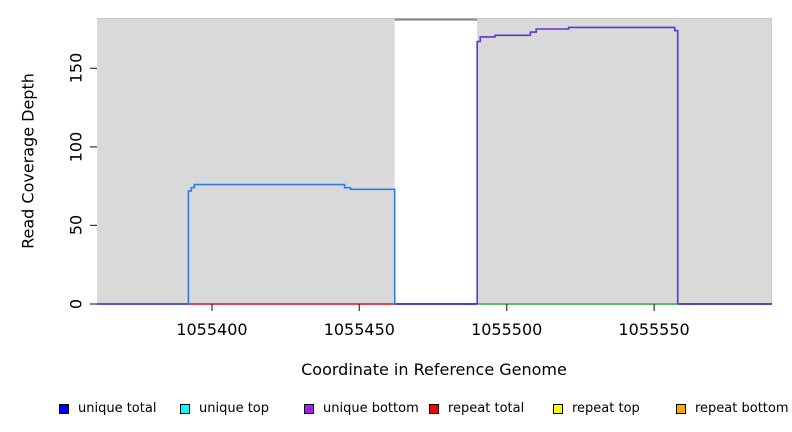  Describe the element at coordinates (291, 243) in the screenshot. I see `coverage-trace-unique-total` at that location.